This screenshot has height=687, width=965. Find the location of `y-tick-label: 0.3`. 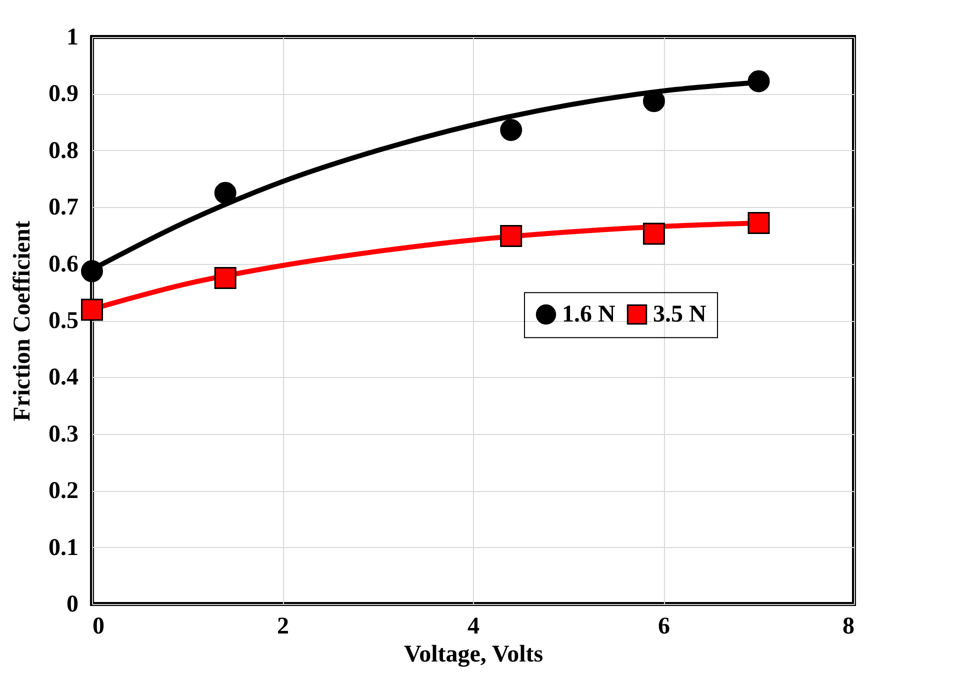

y-tick-label: 0.3 is located at coordinates (63, 434).